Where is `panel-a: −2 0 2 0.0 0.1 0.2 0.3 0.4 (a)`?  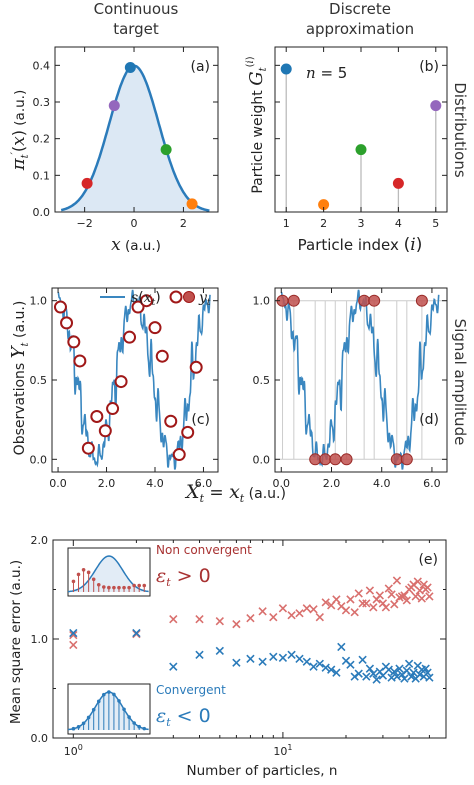
panel-a: −2 0 2 0.0 0.1 0.2 0.3 0.4 (a) is located at coordinates (126, 138).